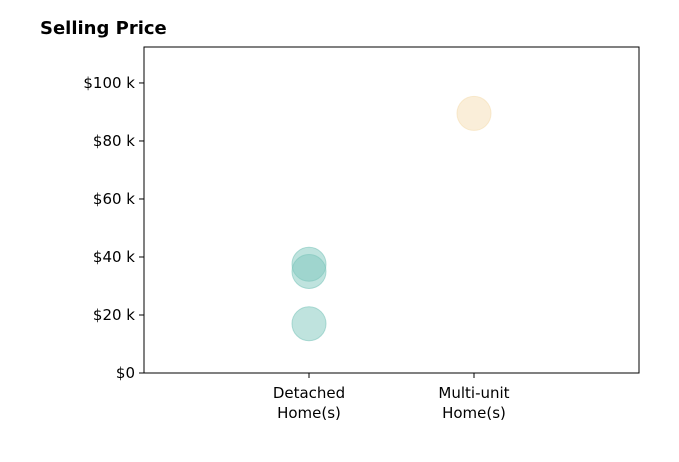 The image size is (679, 462). I want to click on y-tick-label: $100 k, so click(109, 83).